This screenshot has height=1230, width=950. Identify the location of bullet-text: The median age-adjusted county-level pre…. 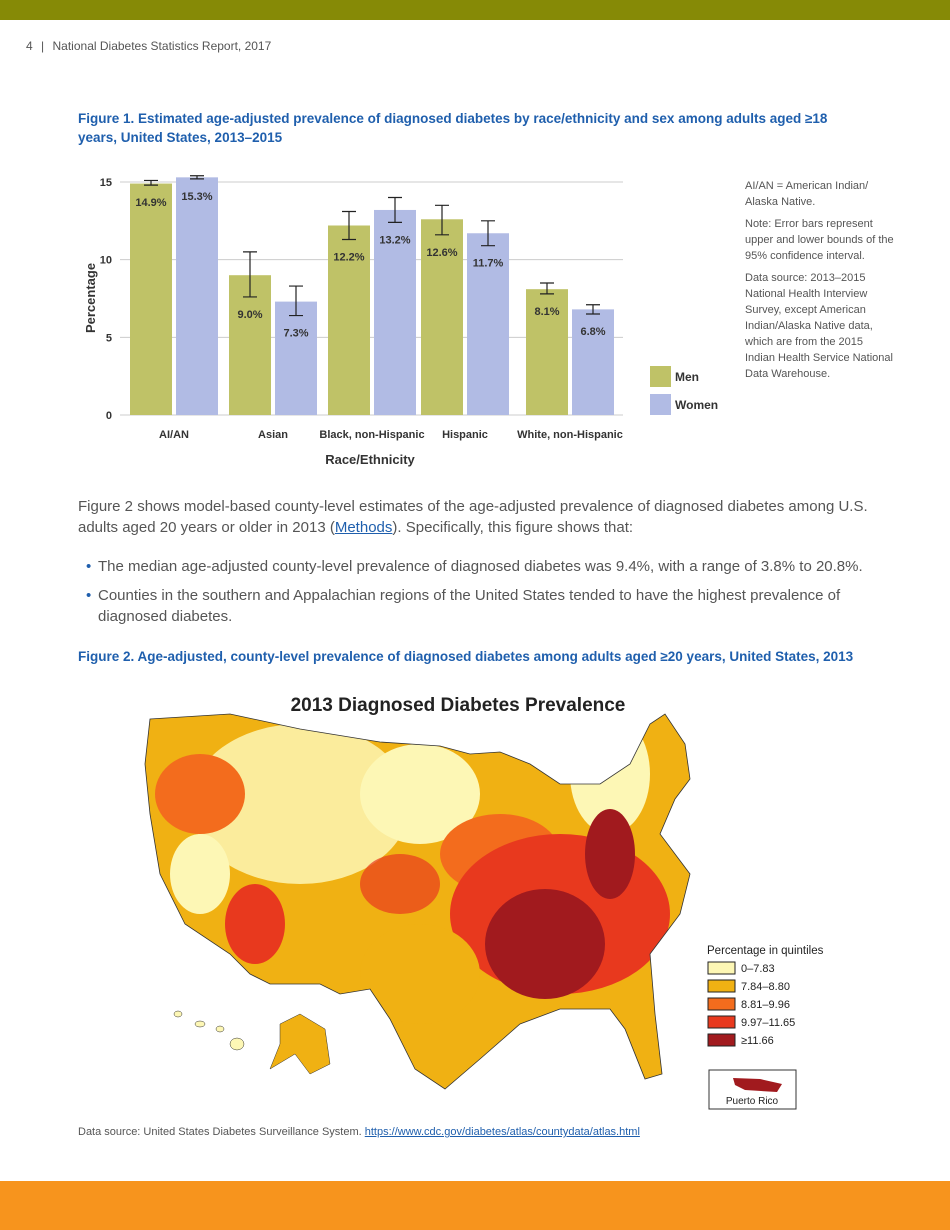
(480, 566).